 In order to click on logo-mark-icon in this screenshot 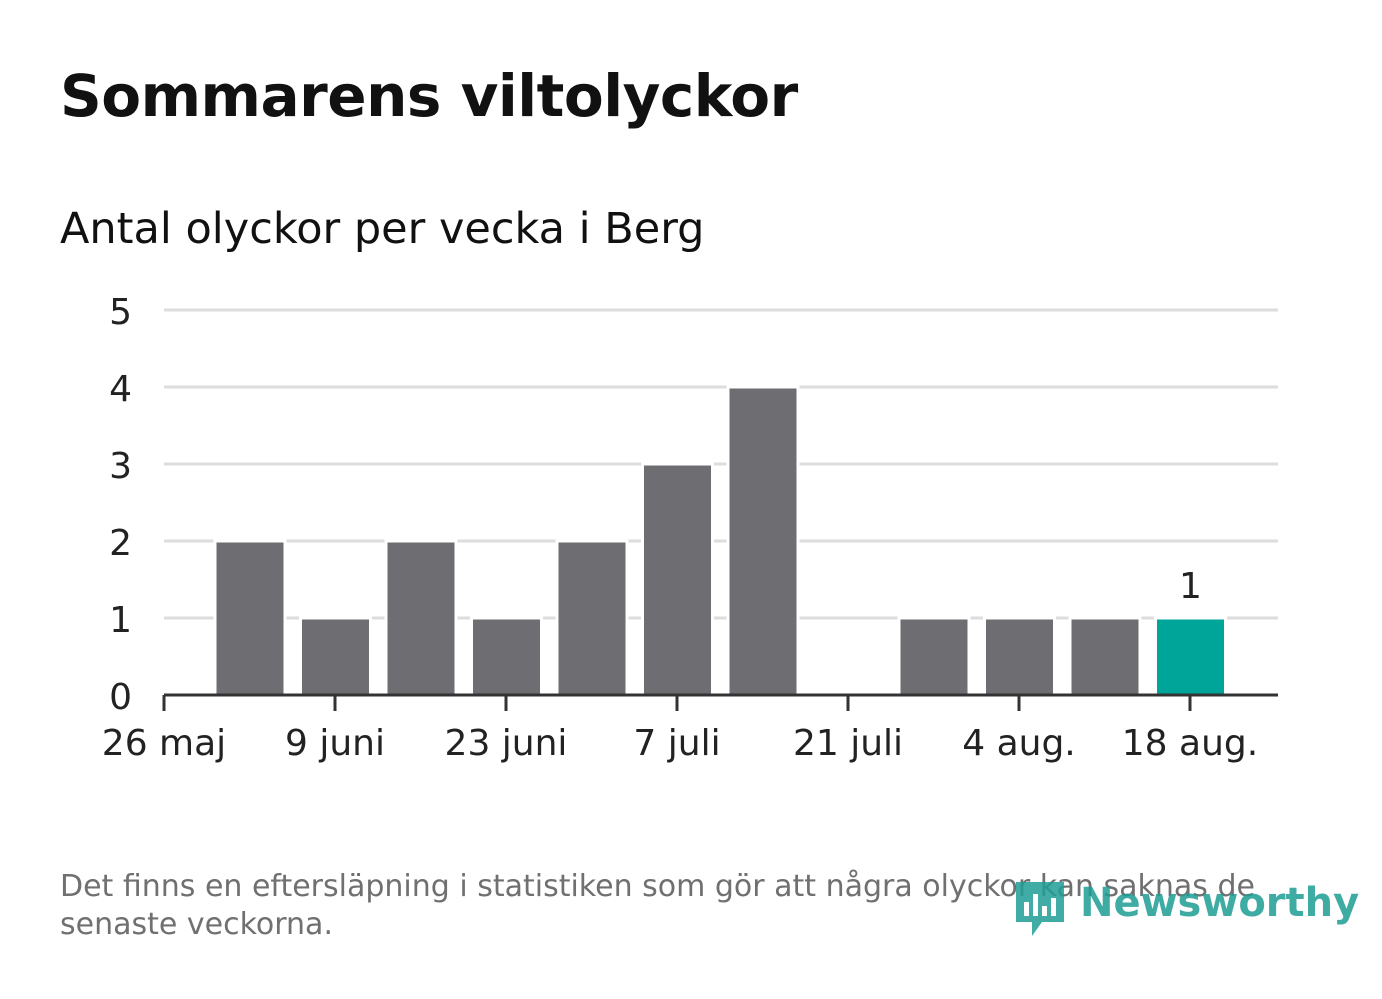, I will do `click(1040, 909)`.